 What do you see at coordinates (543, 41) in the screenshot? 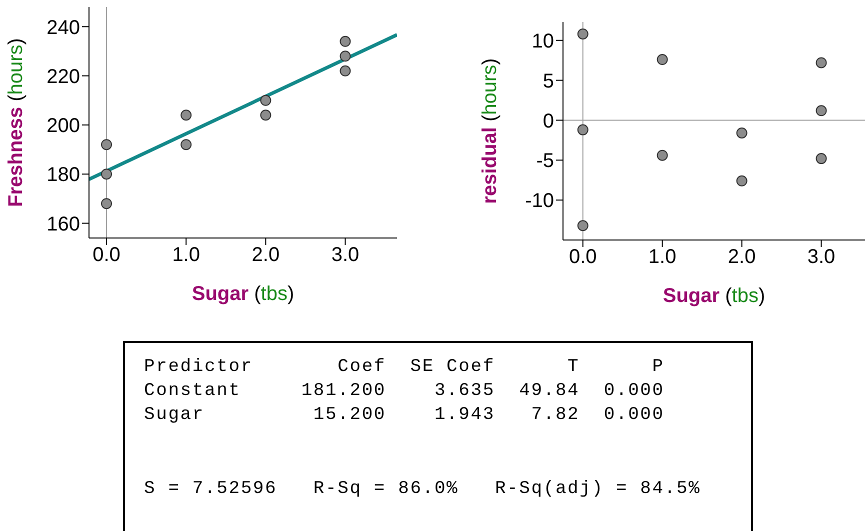
I see `y-tick-label: 10` at bounding box center [543, 41].